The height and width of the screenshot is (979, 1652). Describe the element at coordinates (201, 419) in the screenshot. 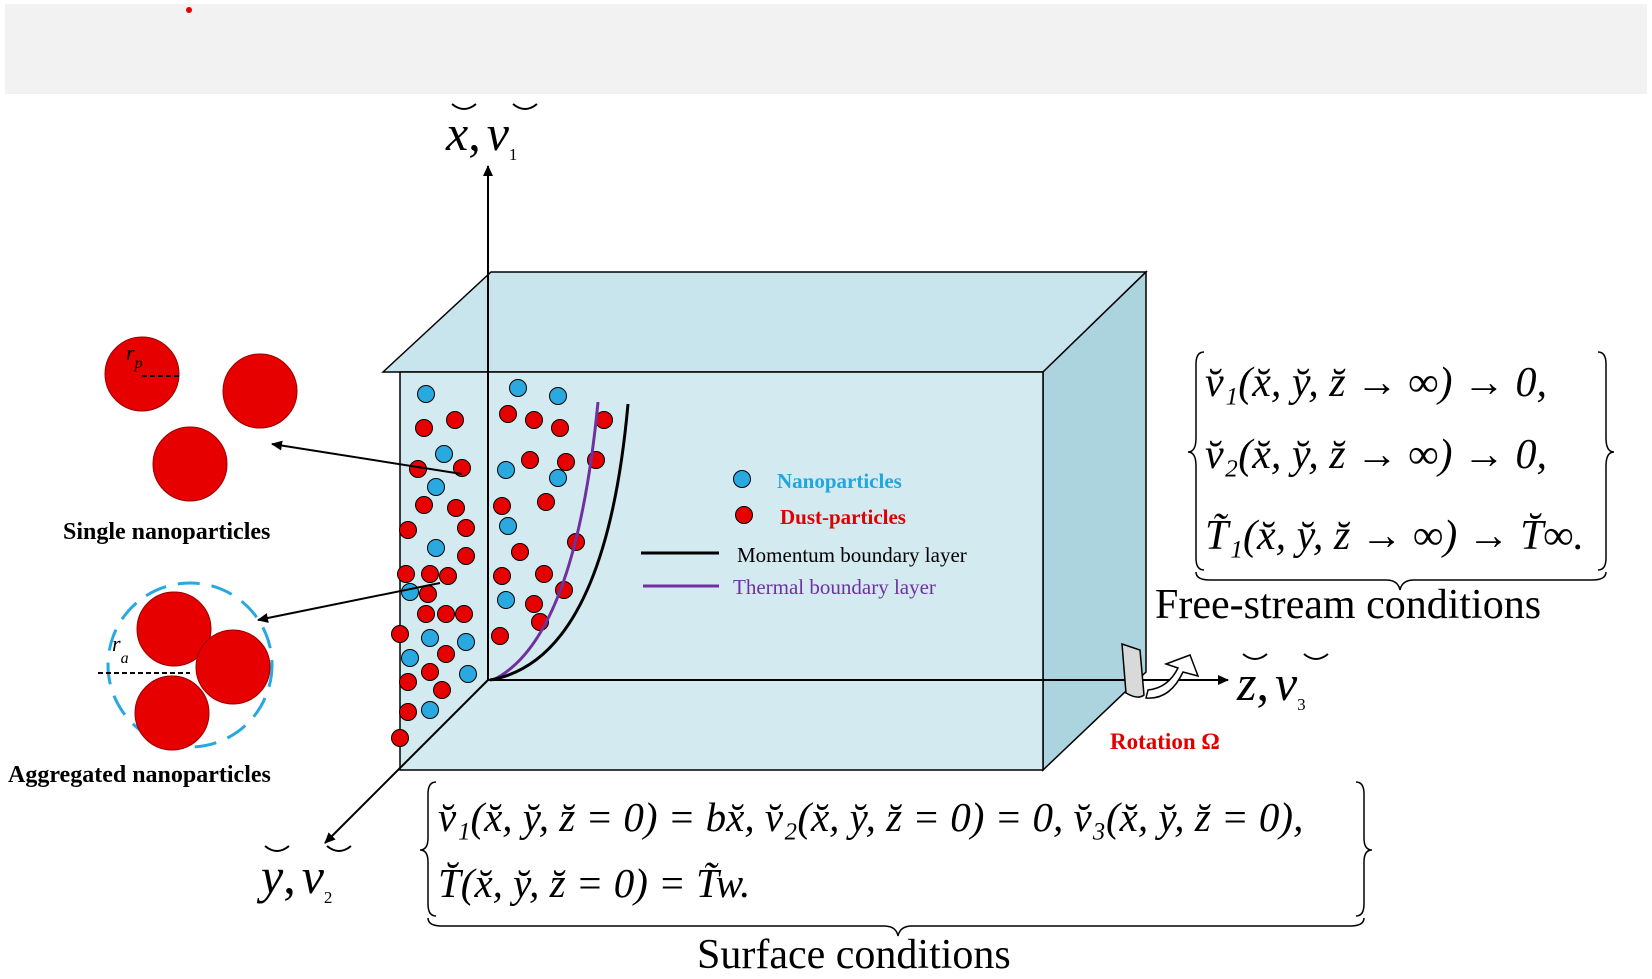

I see `single-nanoparticles-illustration` at that location.